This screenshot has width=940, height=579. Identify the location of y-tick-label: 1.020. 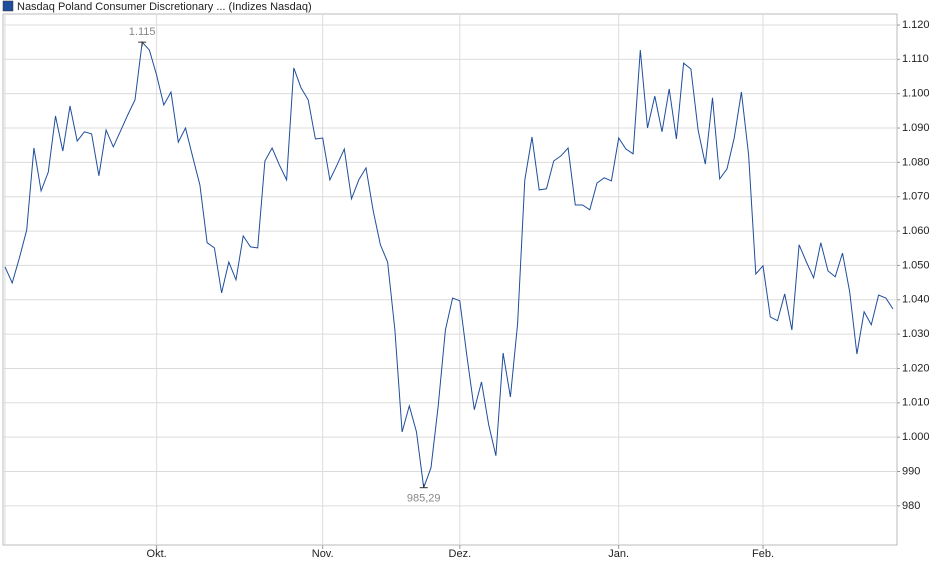
(916, 368).